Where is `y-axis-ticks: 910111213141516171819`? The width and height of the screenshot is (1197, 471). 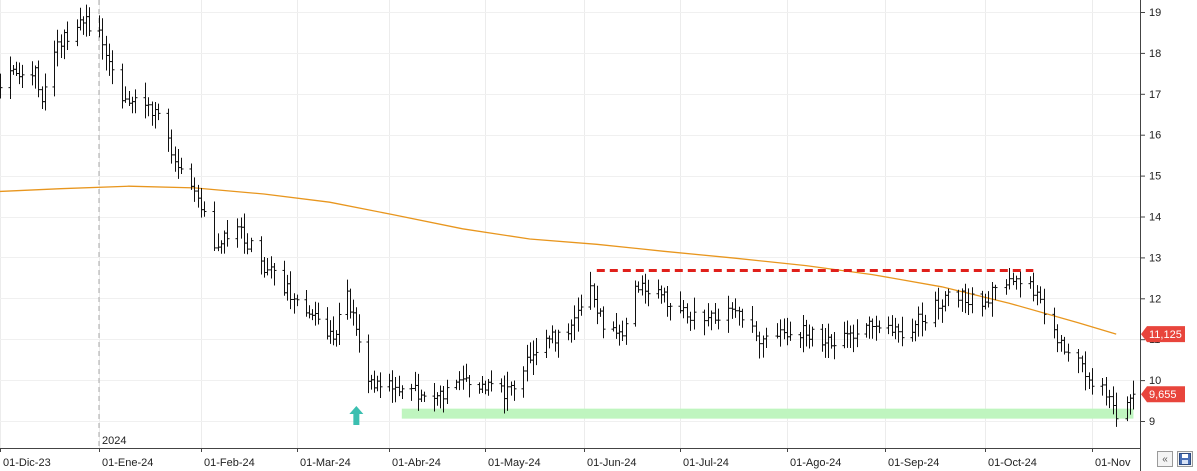
y-axis-ticks: 910111213141516171819 is located at coordinates (1150, 217).